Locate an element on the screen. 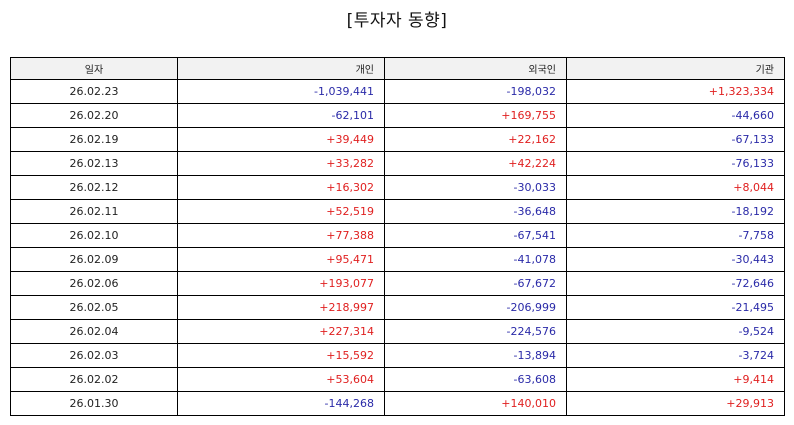  date-cell: 26.02.20 is located at coordinates (94, 115).